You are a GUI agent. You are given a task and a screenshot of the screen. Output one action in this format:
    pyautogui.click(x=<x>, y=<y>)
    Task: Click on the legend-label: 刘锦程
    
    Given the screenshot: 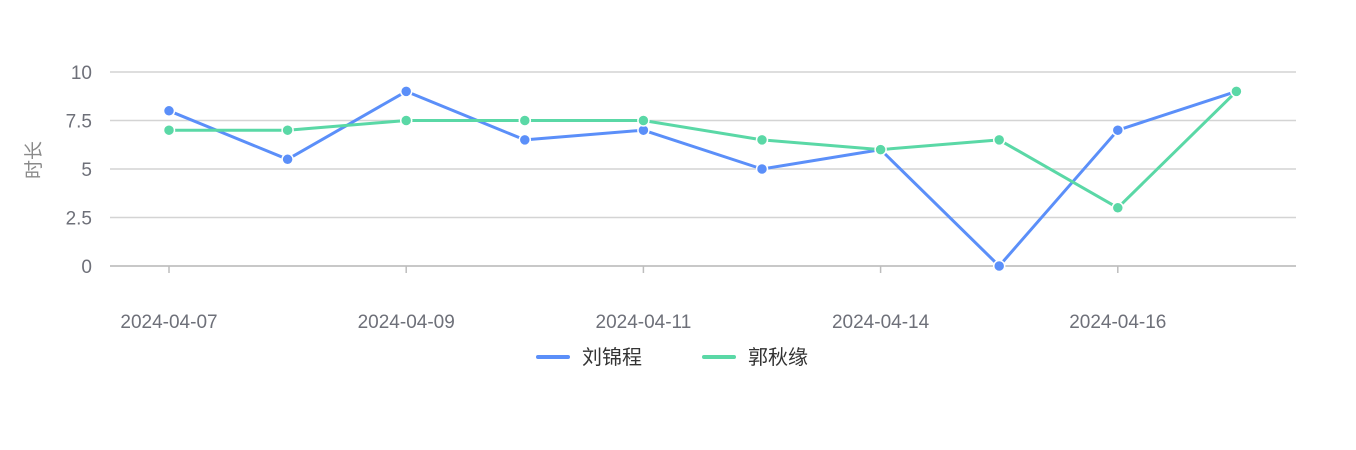 What is the action you would take?
    pyautogui.click(x=612, y=357)
    